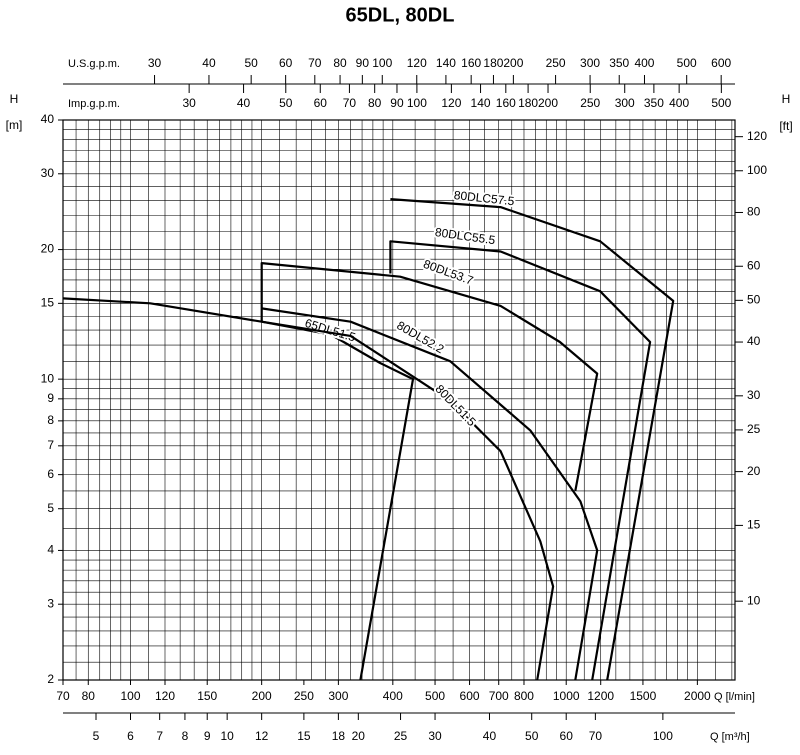 The height and width of the screenshot is (755, 800). I want to click on x-tick-label: 100, so click(130, 696).